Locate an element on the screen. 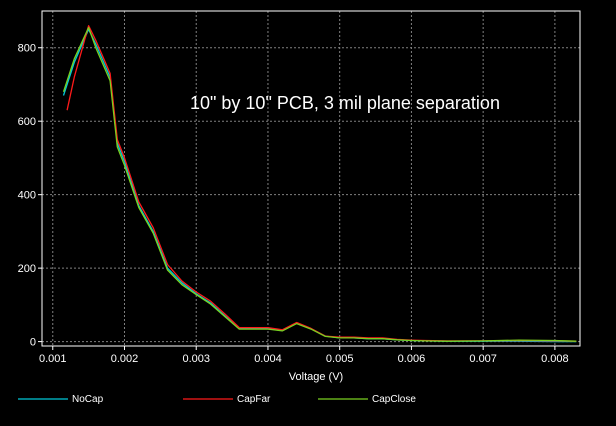  x-tick-label: 0.007 is located at coordinates (483, 359).